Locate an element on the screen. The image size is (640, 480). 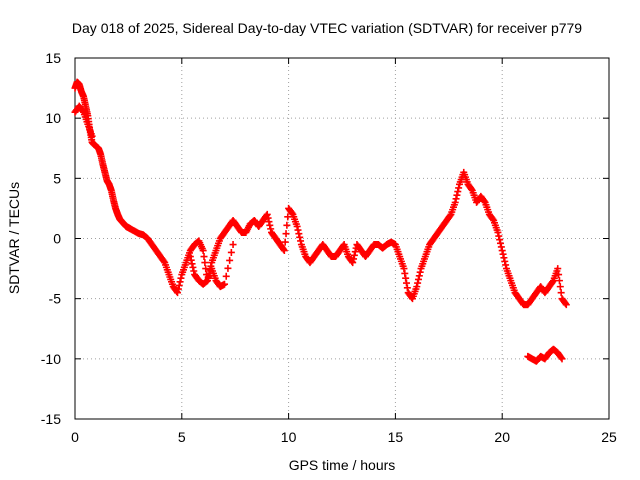
x-tick-label: 20 is located at coordinates (502, 437).